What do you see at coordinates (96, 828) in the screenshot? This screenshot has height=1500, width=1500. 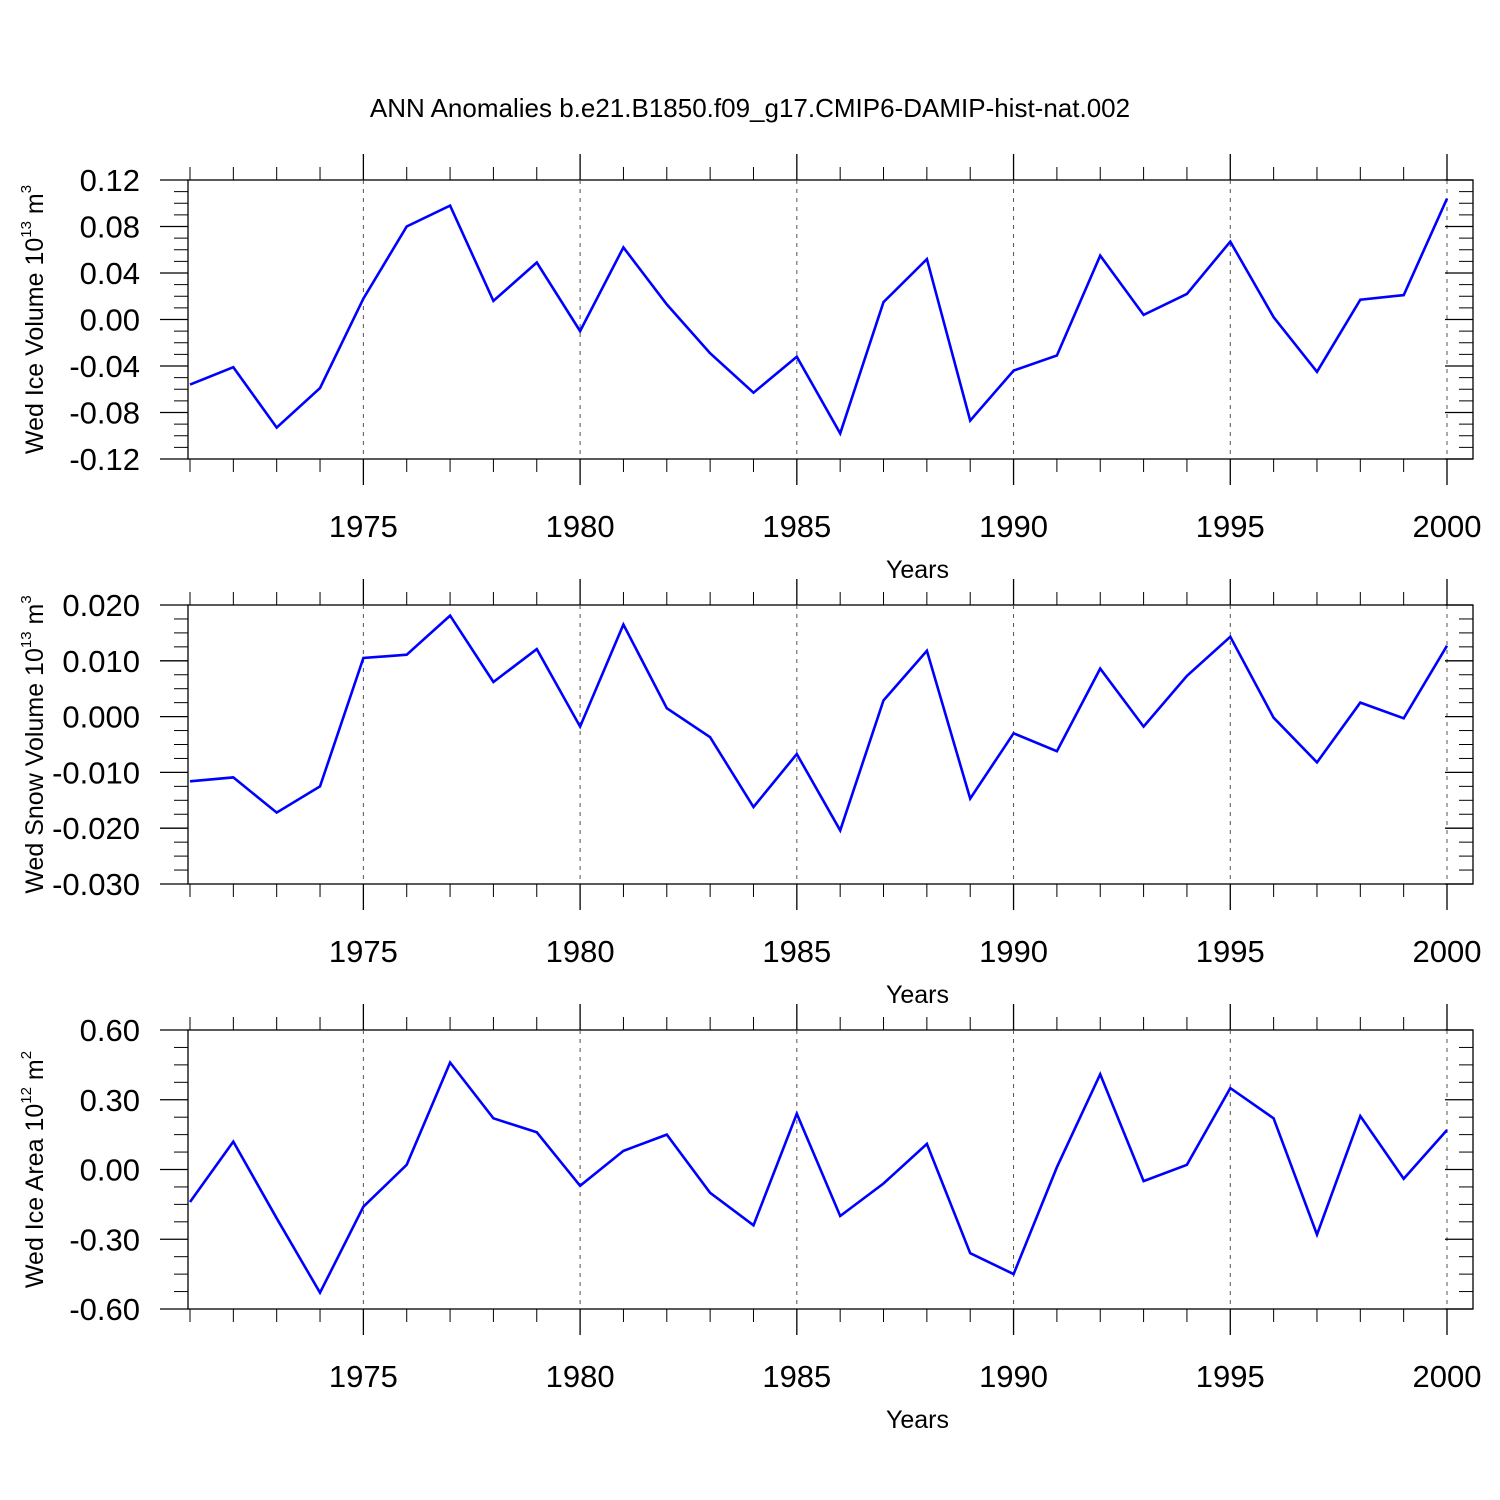 I see `y-tick-label: -0.020` at bounding box center [96, 828].